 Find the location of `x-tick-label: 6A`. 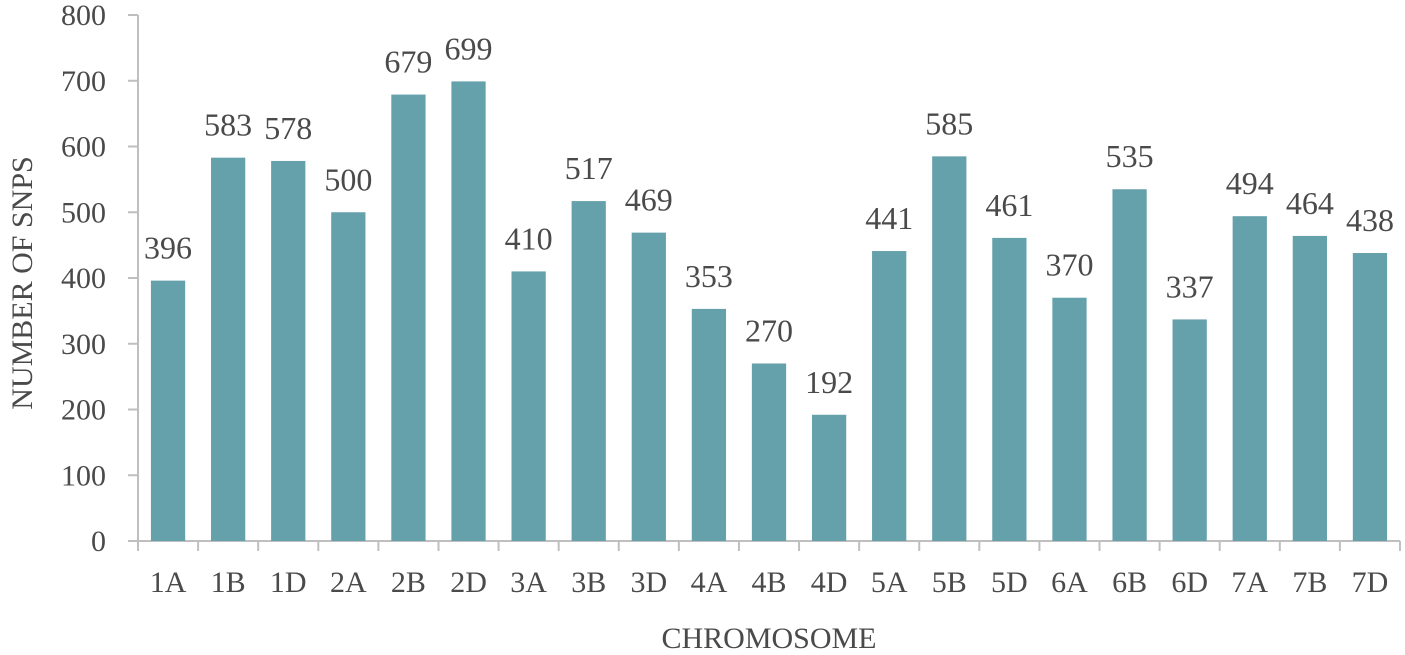

x-tick-label: 6A is located at coordinates (1069, 582).